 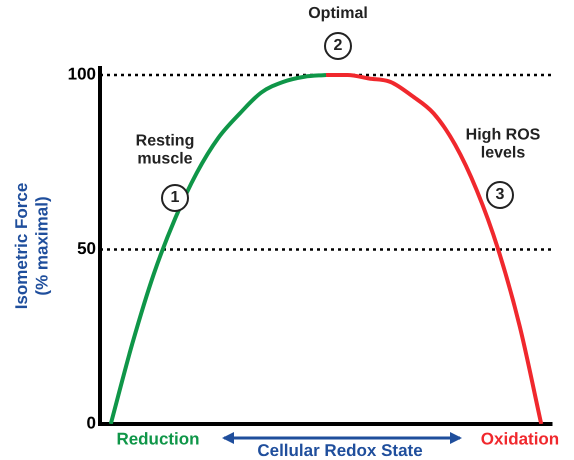 What do you see at coordinates (338, 14) in the screenshot?
I see `text: Optimal` at bounding box center [338, 14].